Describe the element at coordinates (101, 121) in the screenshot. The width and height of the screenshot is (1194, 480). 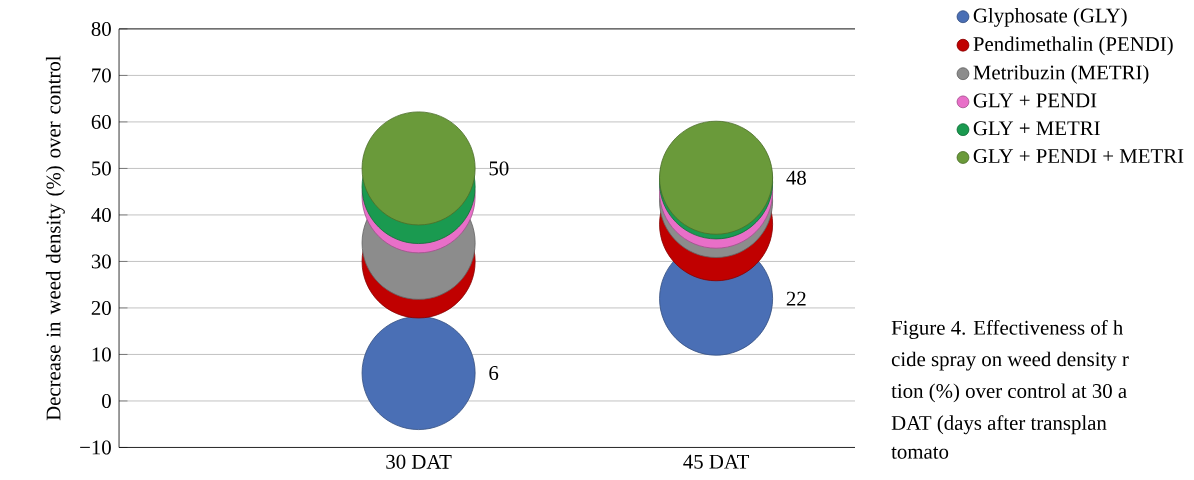
I see `y-tick-label: 60` at that location.